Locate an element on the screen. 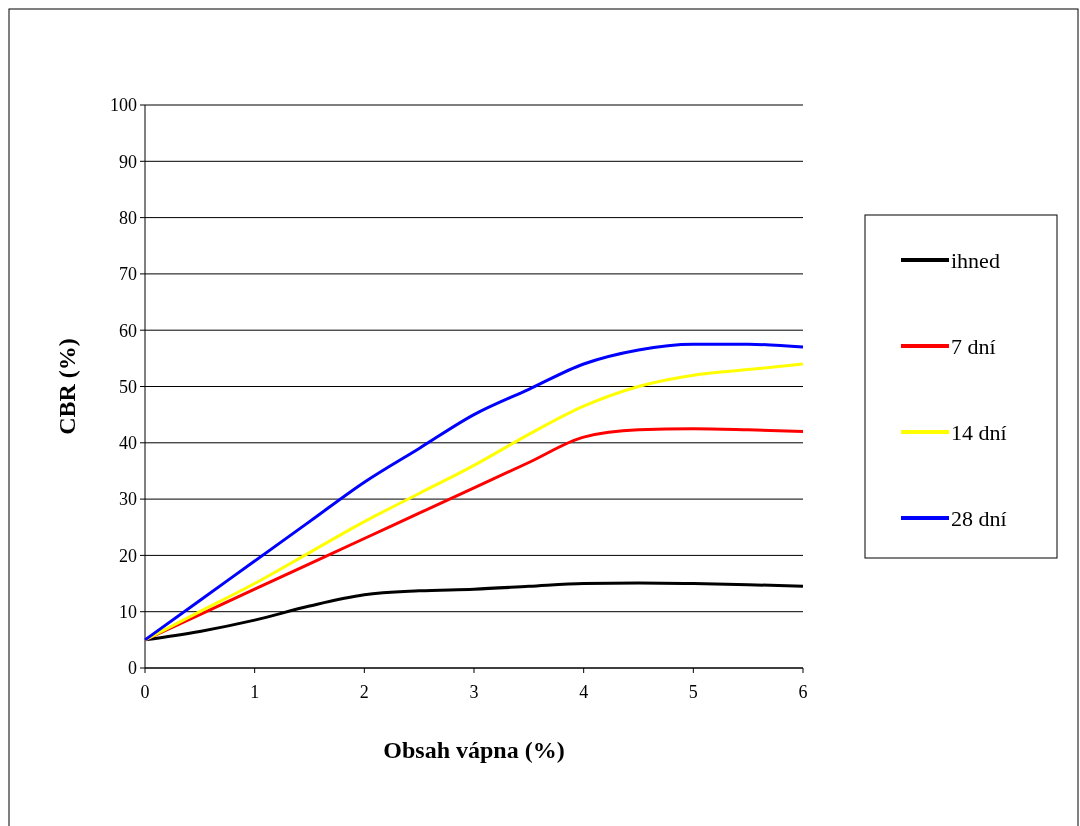  legend-label: 14 dní is located at coordinates (979, 432).